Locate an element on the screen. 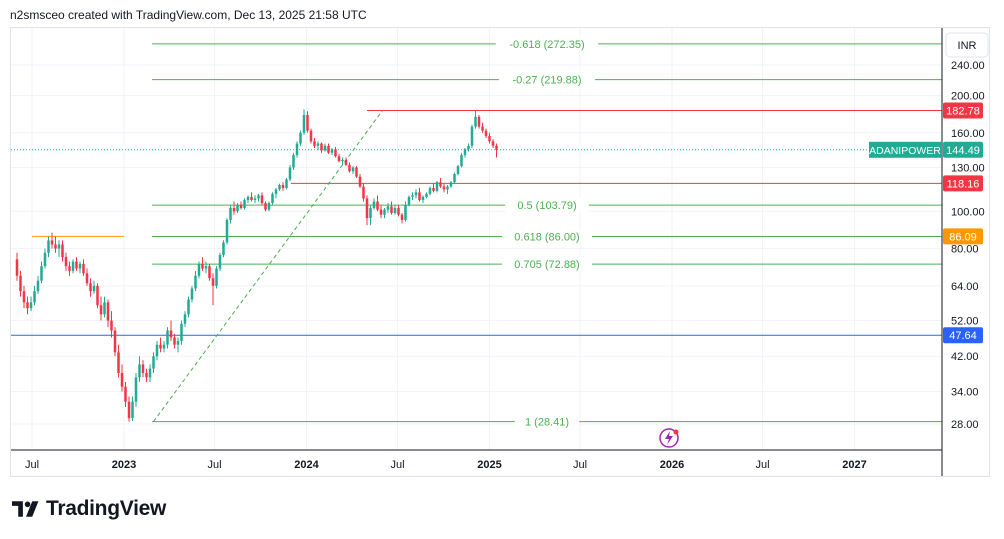 The width and height of the screenshot is (1004, 539). price-tick-label: 42.00 is located at coordinates (965, 357).